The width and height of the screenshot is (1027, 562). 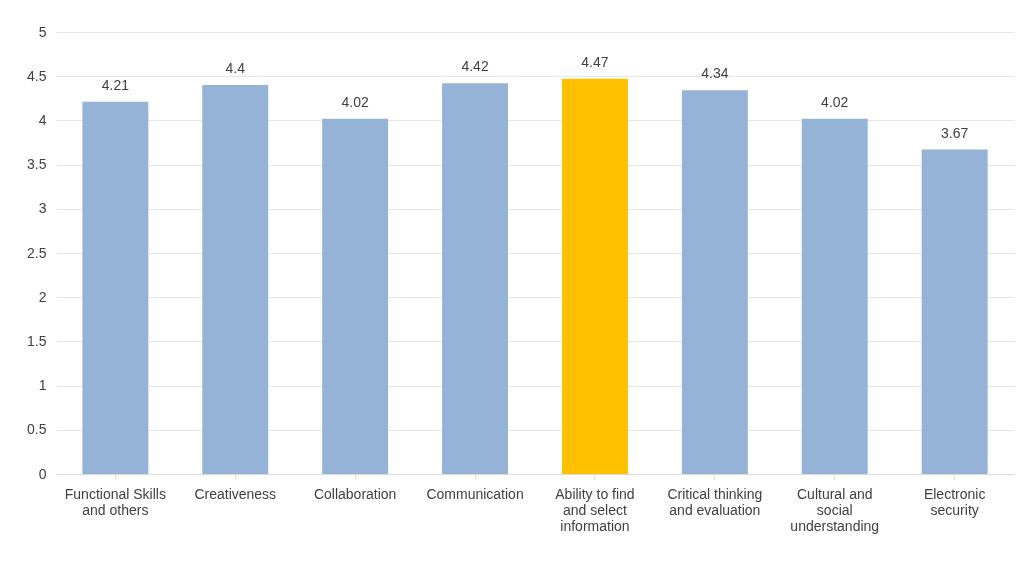 What do you see at coordinates (715, 501) in the screenshot?
I see `x-tick-label: Critical thinking and evaluation` at bounding box center [715, 501].